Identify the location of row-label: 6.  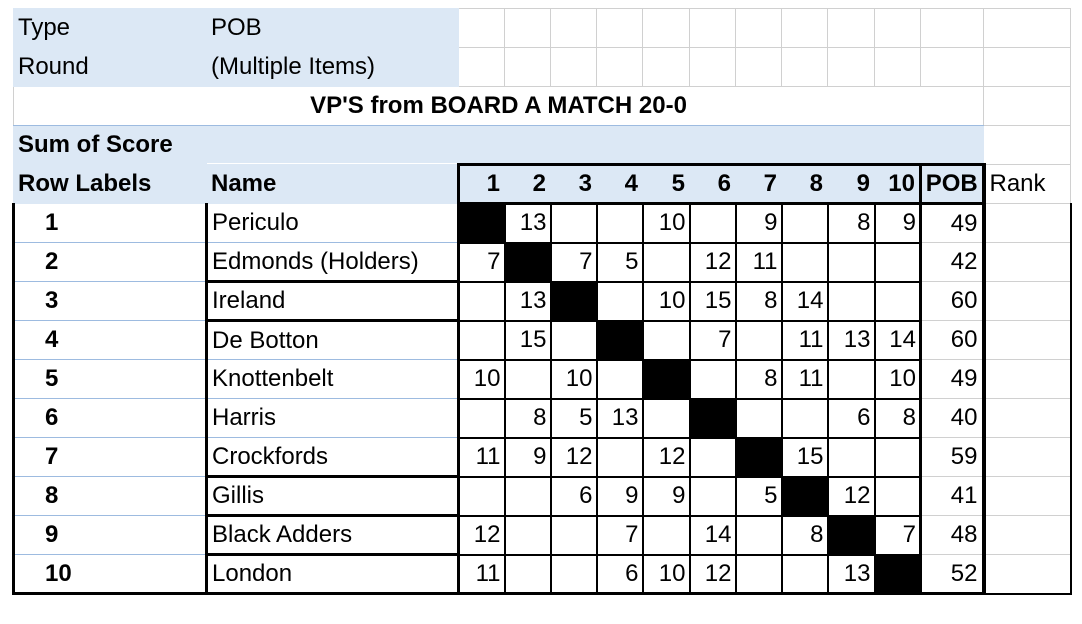
(110, 418).